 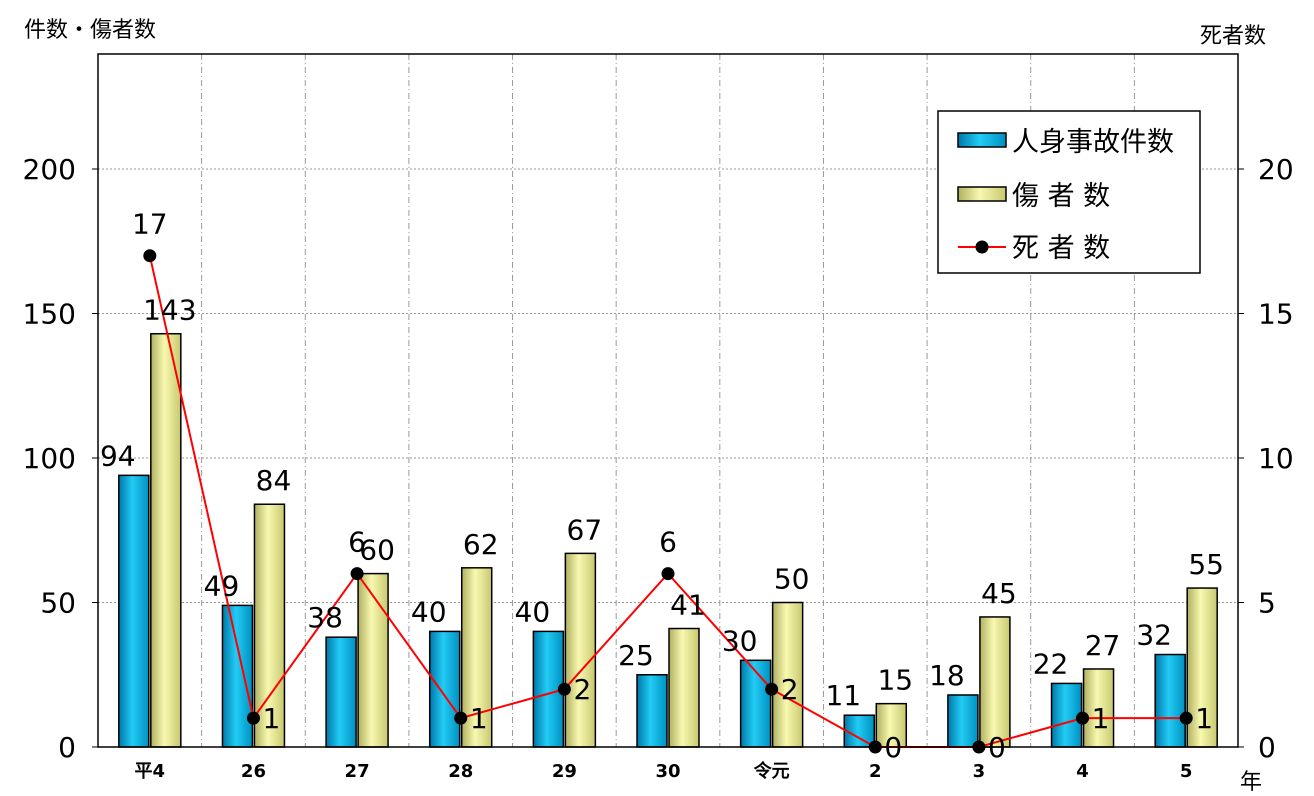 What do you see at coordinates (150, 224) in the screenshot?
I see `data-label-deaths: 17` at bounding box center [150, 224].